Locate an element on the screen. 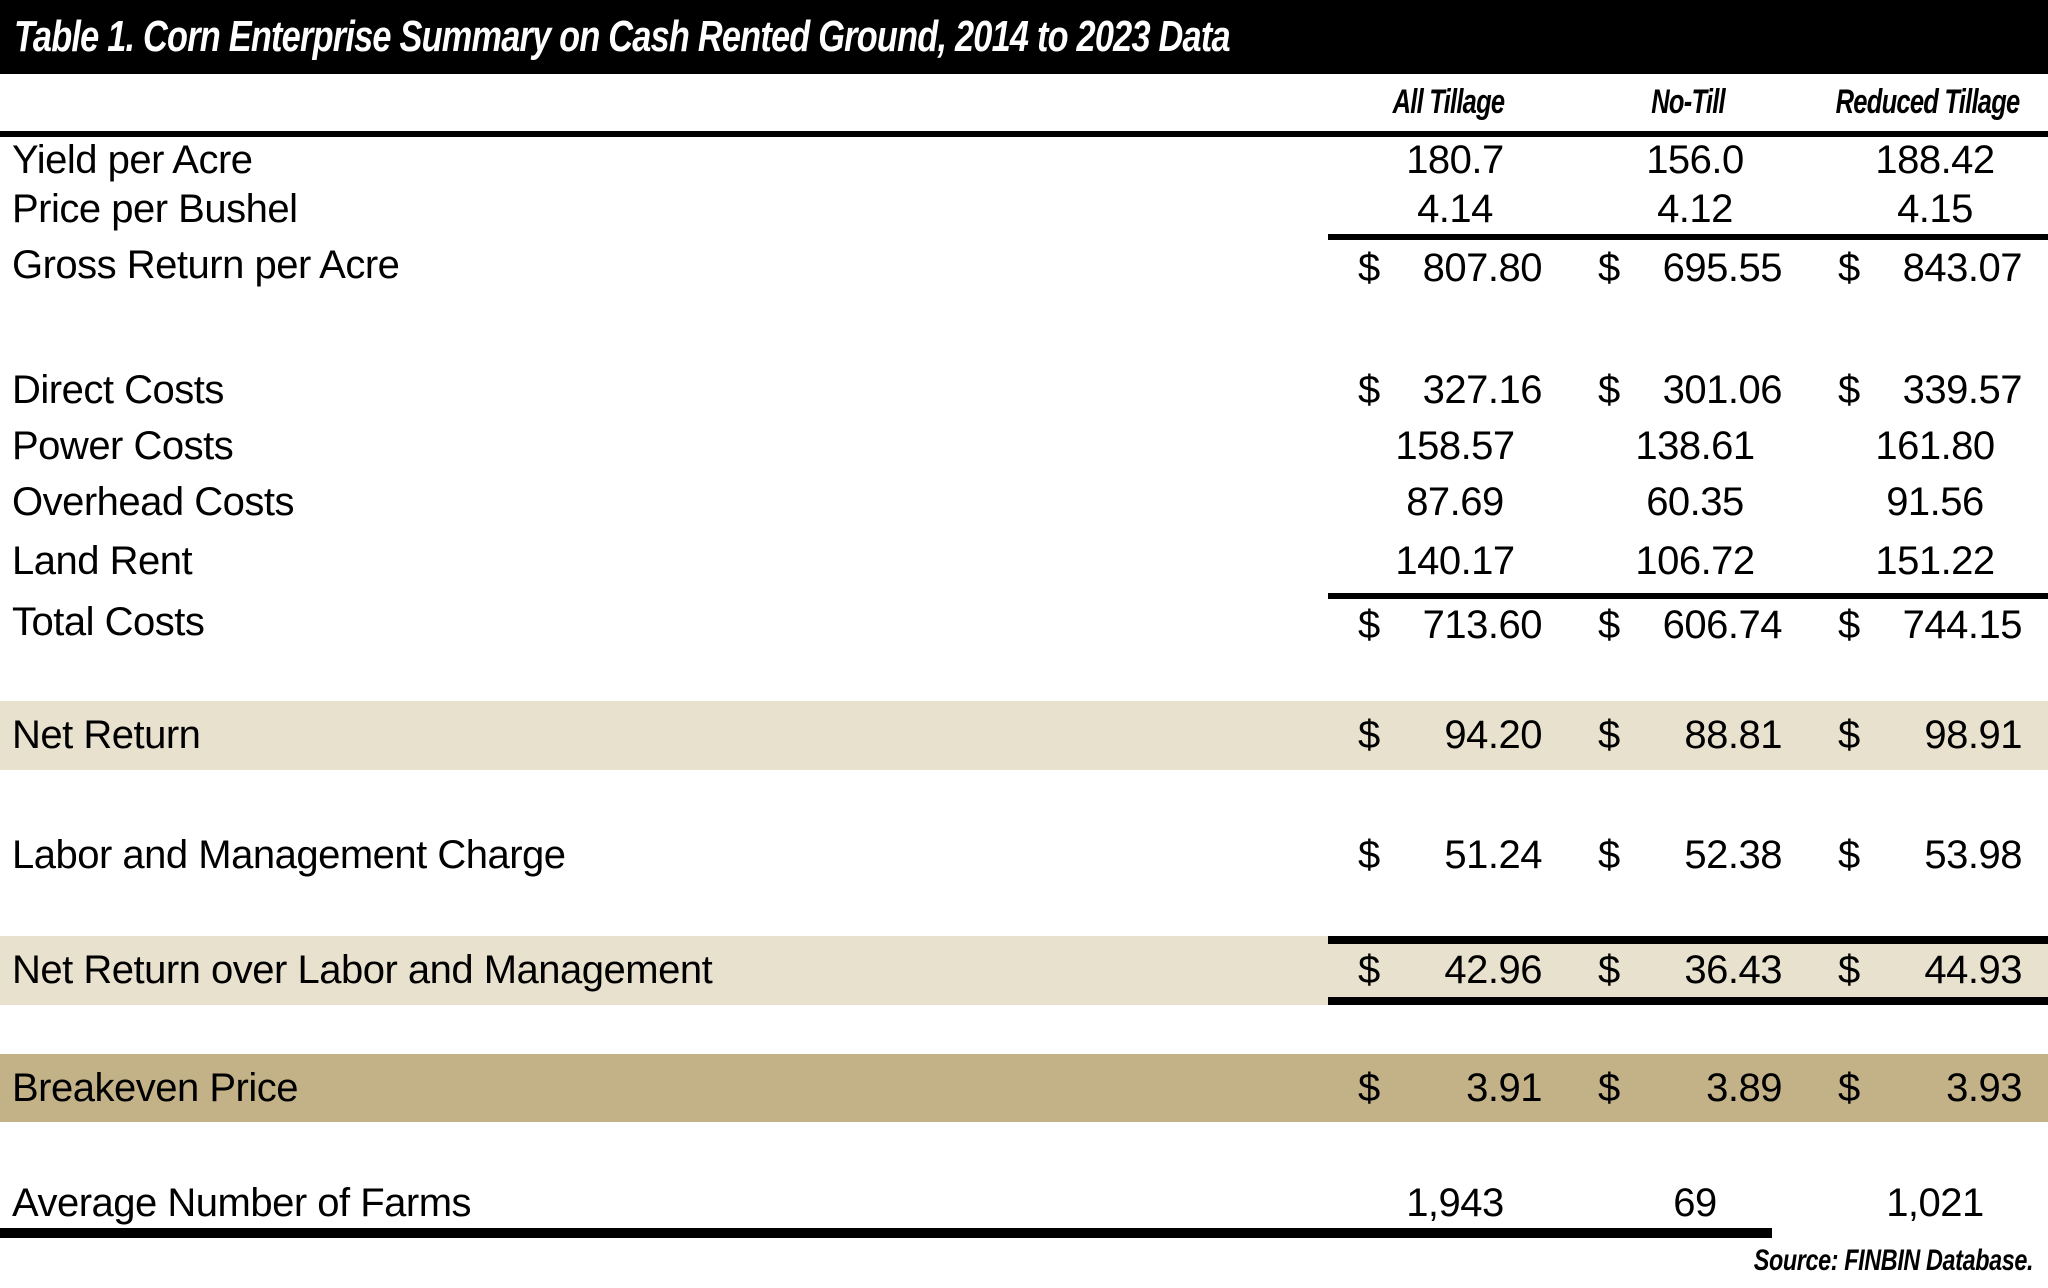  cell-value: 606.74 is located at coordinates (1722, 625).